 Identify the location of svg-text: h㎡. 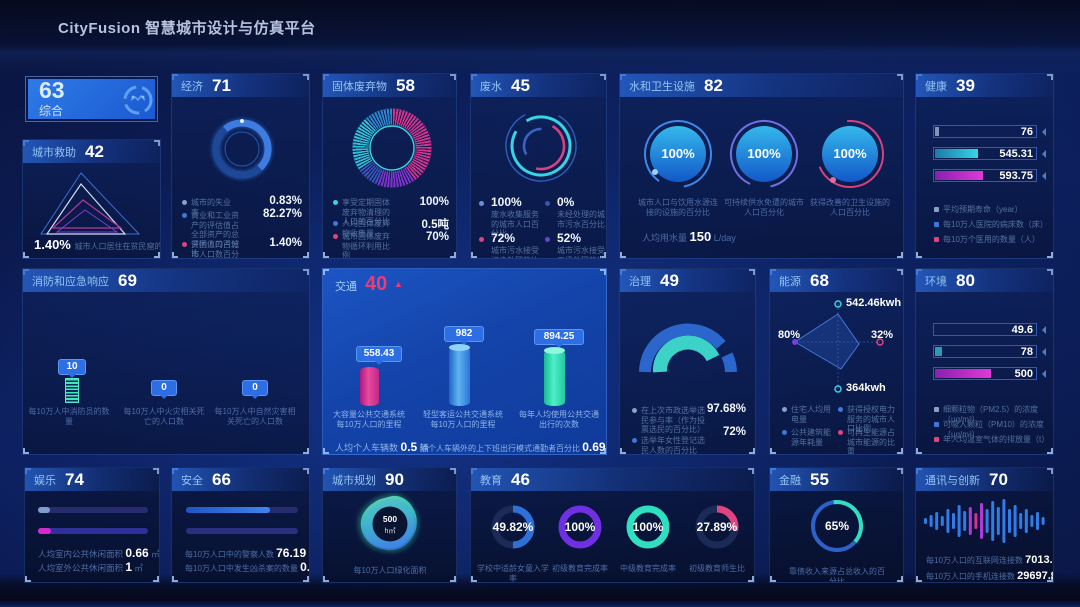
(390, 531).